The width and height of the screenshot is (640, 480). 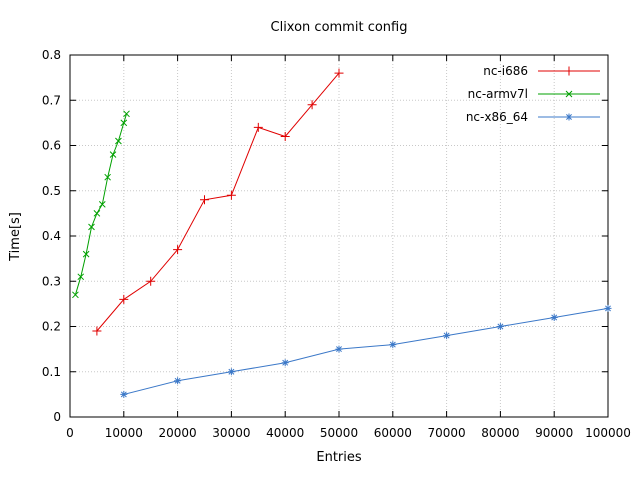 What do you see at coordinates (51, 55) in the screenshot?
I see `y-tick-label: 0.8` at bounding box center [51, 55].